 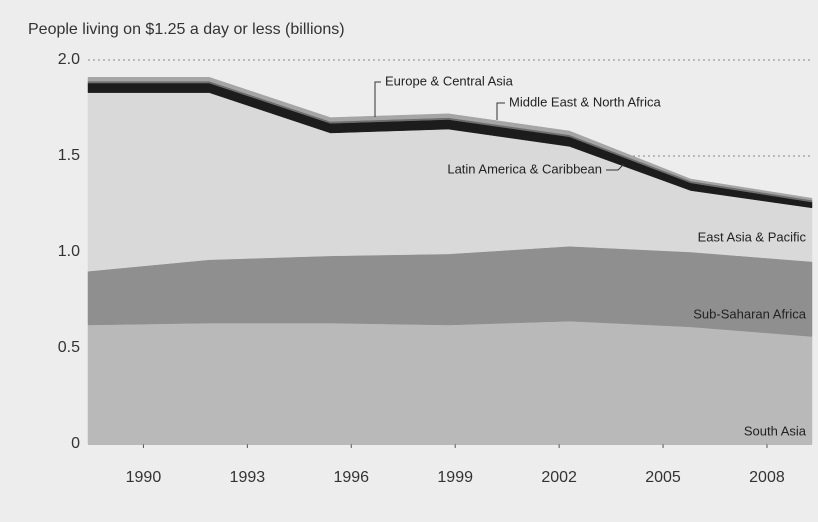 I want to click on series-label: Sub-Saharan Africa, so click(x=750, y=313).